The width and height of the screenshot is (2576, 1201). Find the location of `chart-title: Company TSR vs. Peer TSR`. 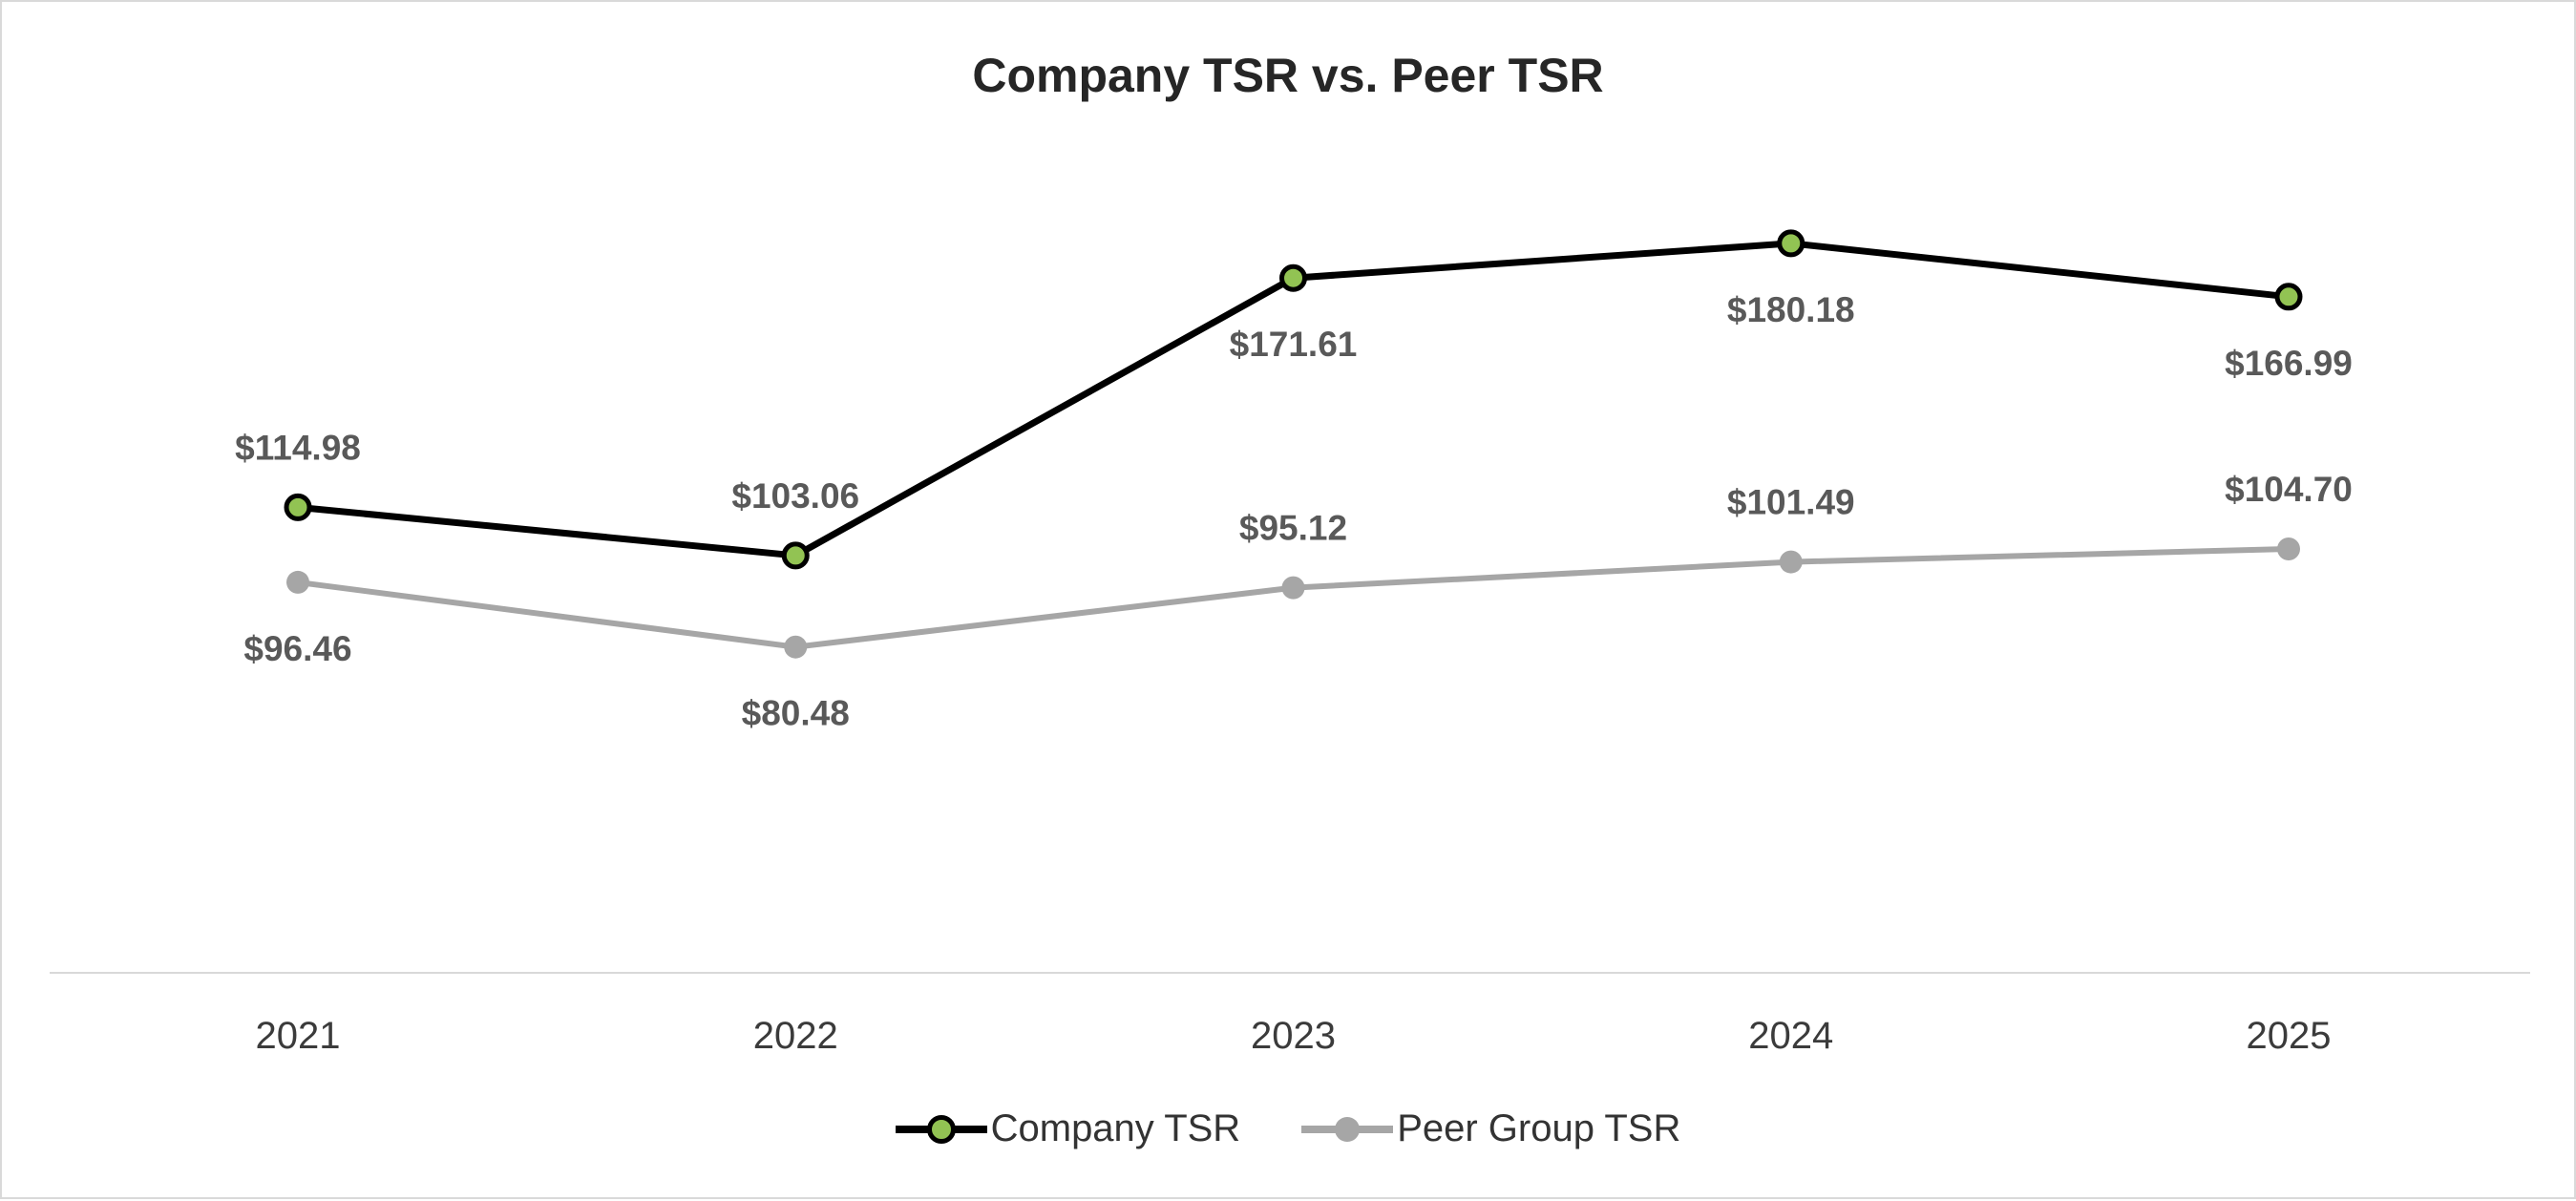

chart-title: Company TSR vs. Peer TSR is located at coordinates (1288, 75).